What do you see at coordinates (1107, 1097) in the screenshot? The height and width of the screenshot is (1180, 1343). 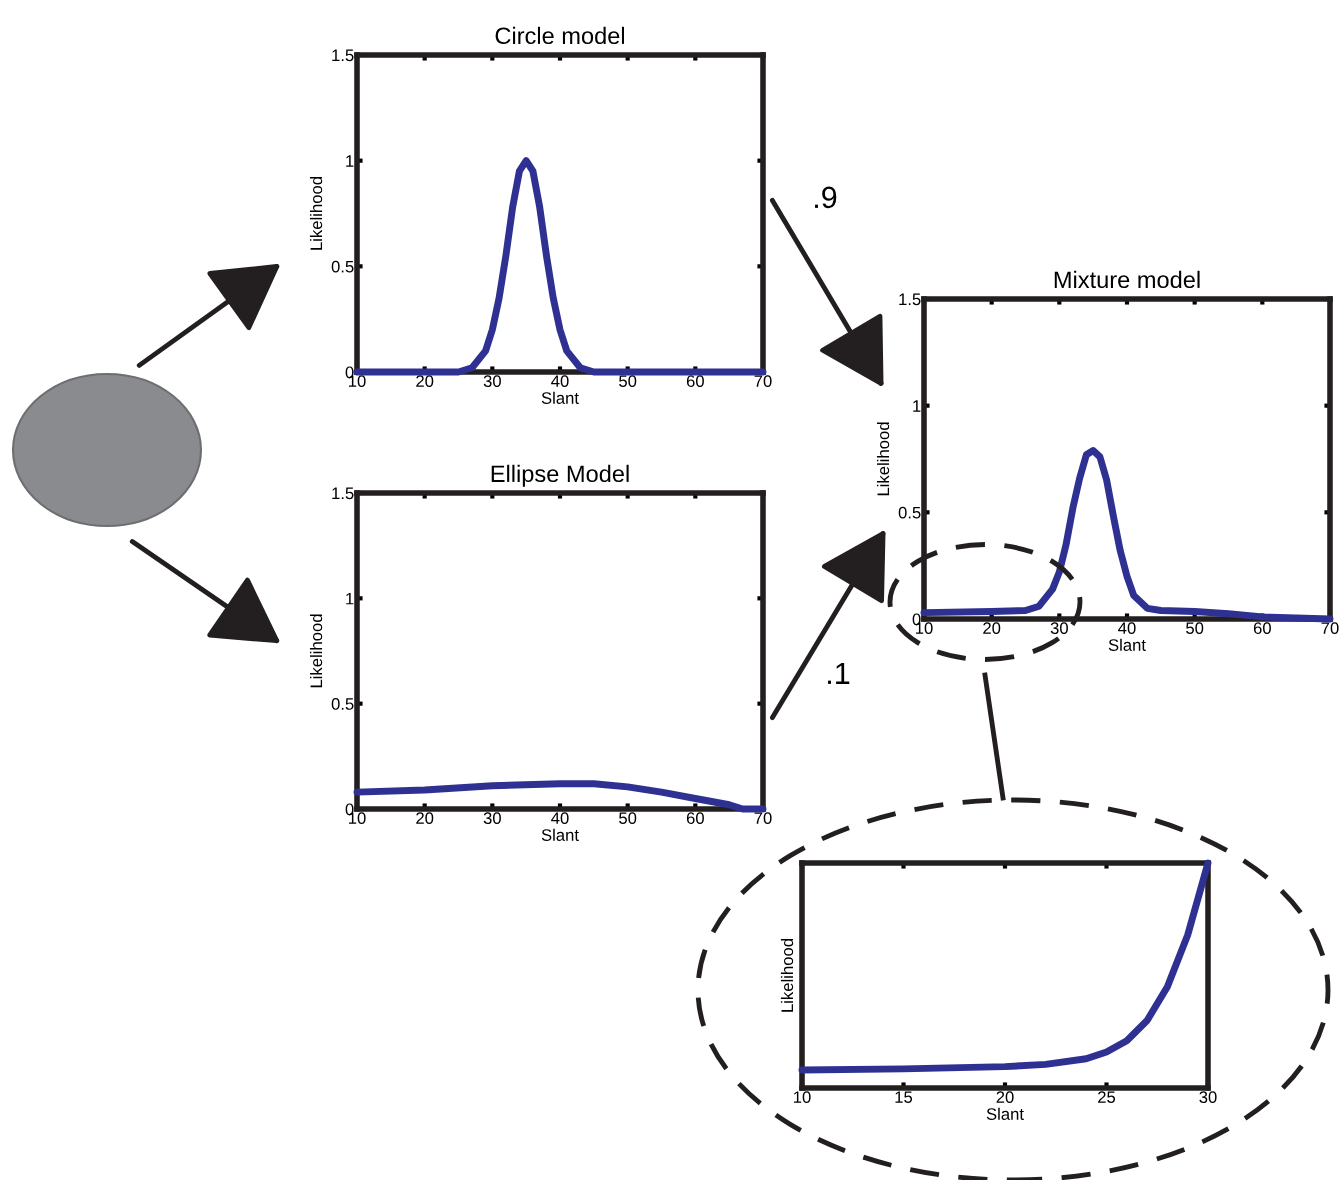 I see `x-tick-label: 25` at bounding box center [1107, 1097].